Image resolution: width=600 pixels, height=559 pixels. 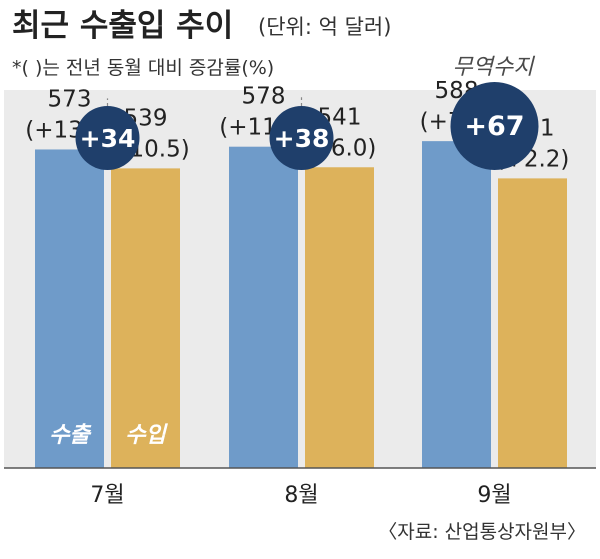 I want to click on label-export-value-1: 573, so click(x=70, y=99).